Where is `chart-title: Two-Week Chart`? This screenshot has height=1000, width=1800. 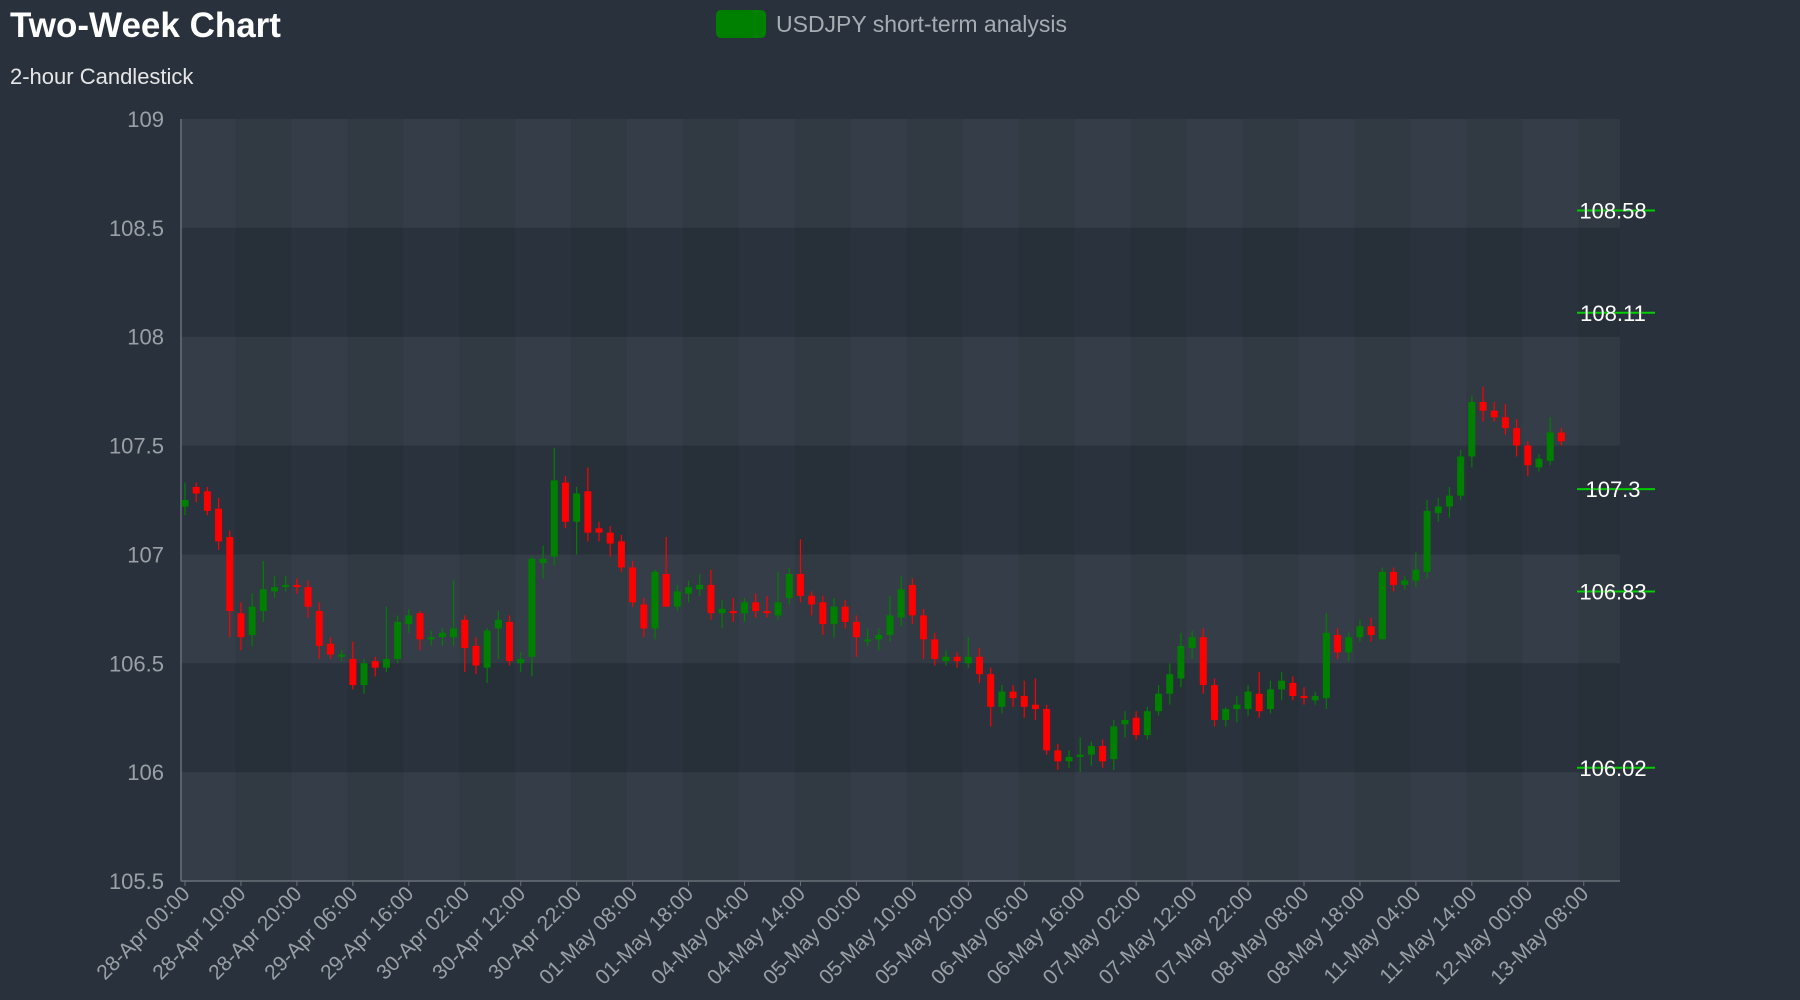
chart-title: Two-Week Chart is located at coordinates (145, 25).